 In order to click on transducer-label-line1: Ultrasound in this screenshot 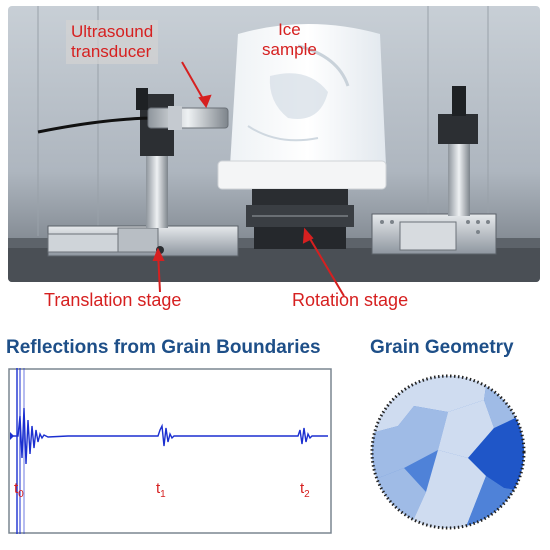, I will do `click(112, 31)`.